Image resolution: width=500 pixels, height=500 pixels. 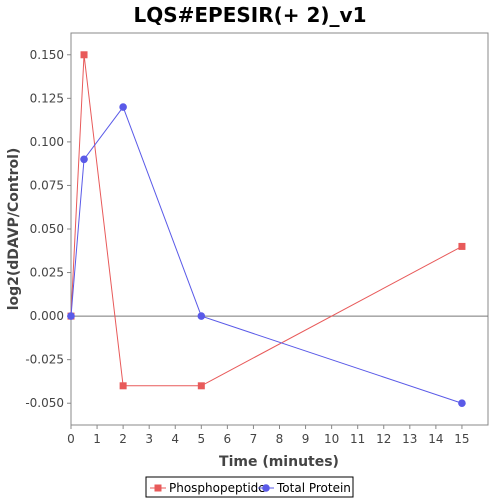 I want to click on chart-title: LQS#EPESIR(+ 2)_v1, so click(x=249, y=15).